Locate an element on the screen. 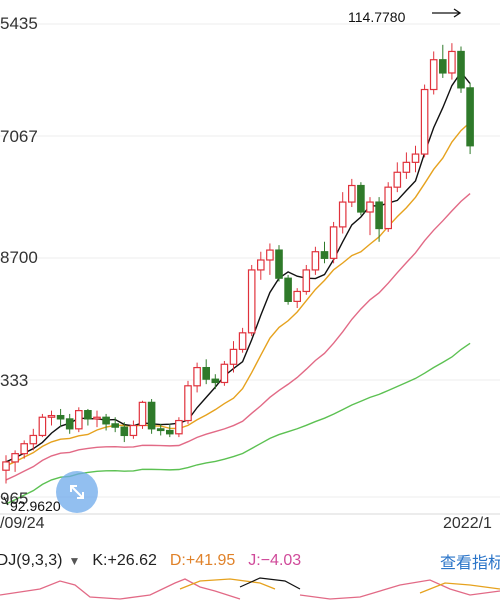 This screenshot has width=500, height=600. kdj-mini-chart is located at coordinates (250, 588).